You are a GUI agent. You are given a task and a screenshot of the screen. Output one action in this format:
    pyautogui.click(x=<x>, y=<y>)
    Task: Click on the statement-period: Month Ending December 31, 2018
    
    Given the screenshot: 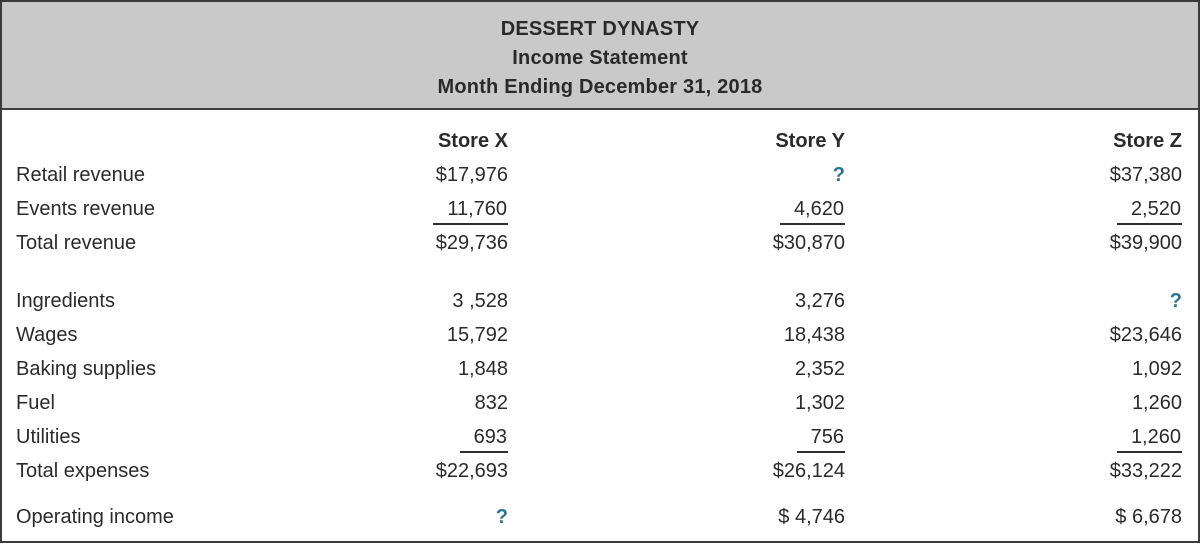 What is the action you would take?
    pyautogui.click(x=600, y=87)
    